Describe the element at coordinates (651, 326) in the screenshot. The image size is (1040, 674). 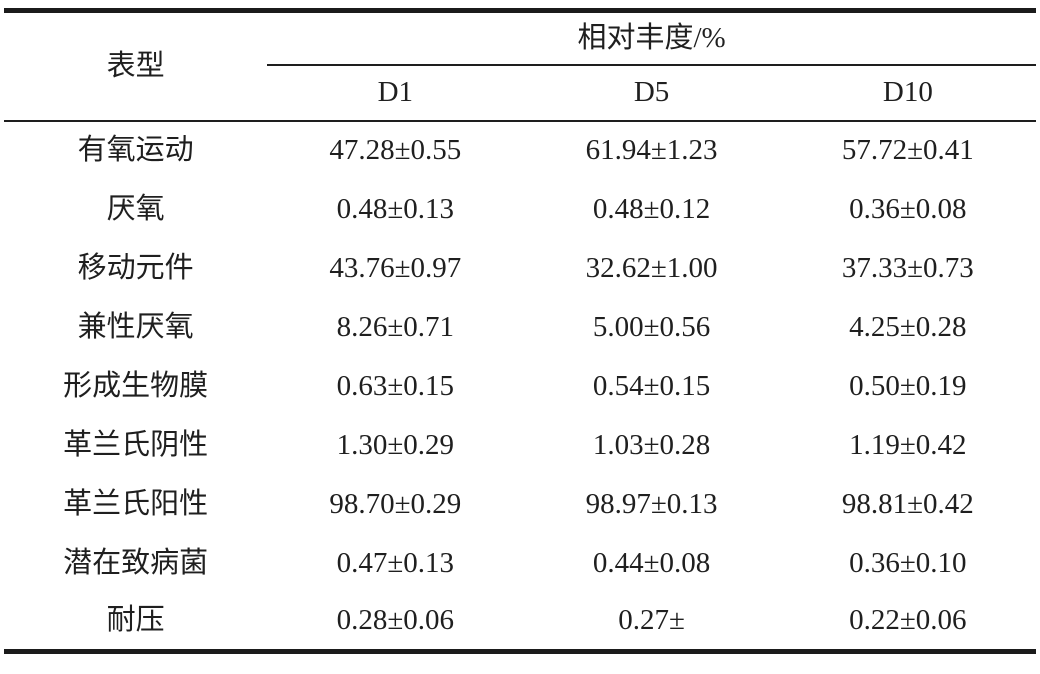
I see `cell-d5: 5.00±0.56` at that location.